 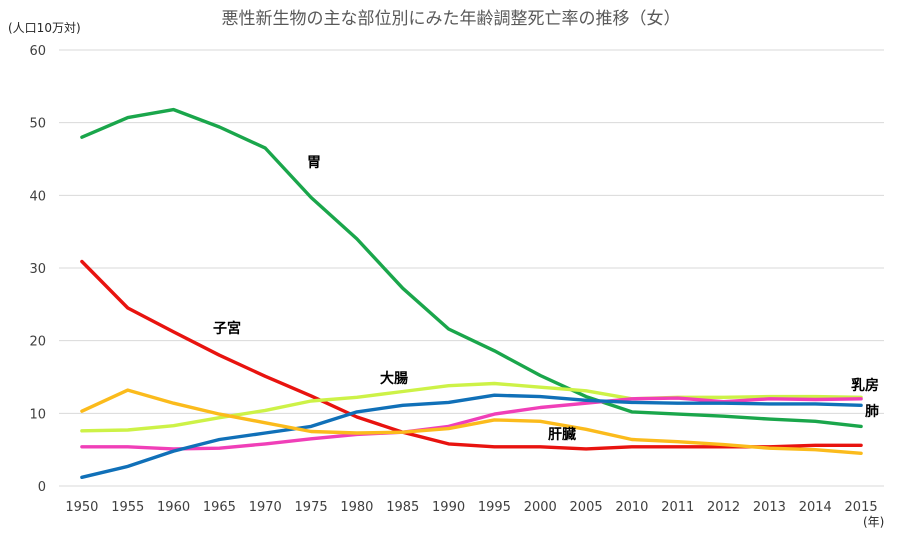 What do you see at coordinates (815, 507) in the screenshot?
I see `x-tick-label: 2014` at bounding box center [815, 507].